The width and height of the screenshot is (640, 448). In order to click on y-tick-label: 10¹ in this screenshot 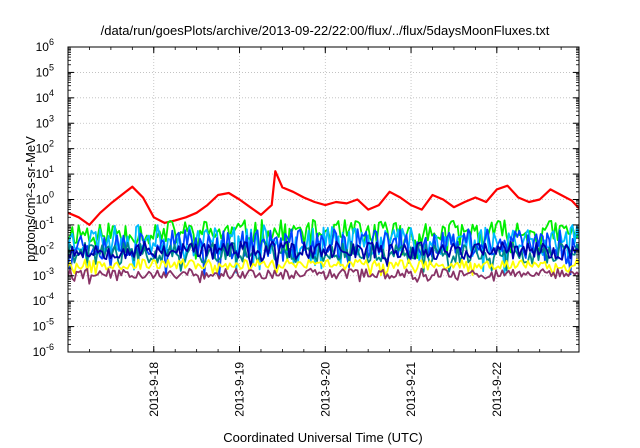, I will do `click(45, 172)`.